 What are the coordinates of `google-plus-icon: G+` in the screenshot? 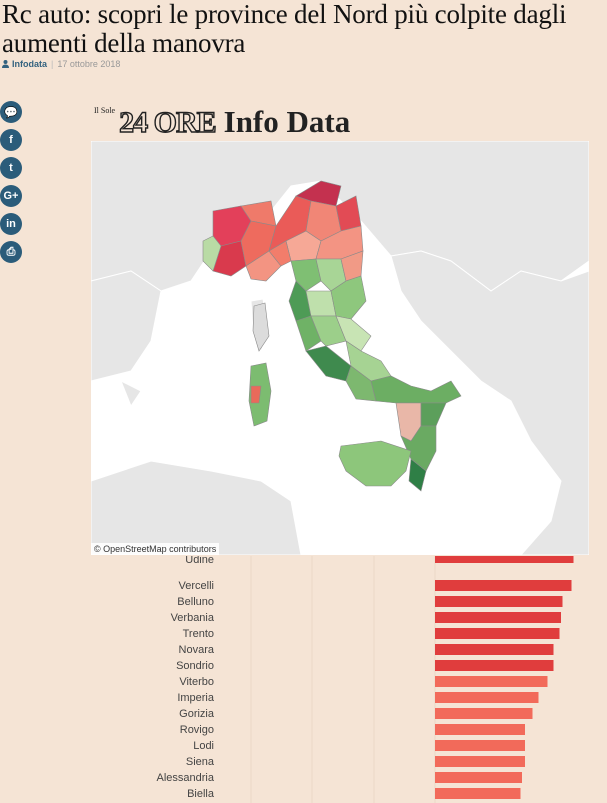 It's located at (11, 196).